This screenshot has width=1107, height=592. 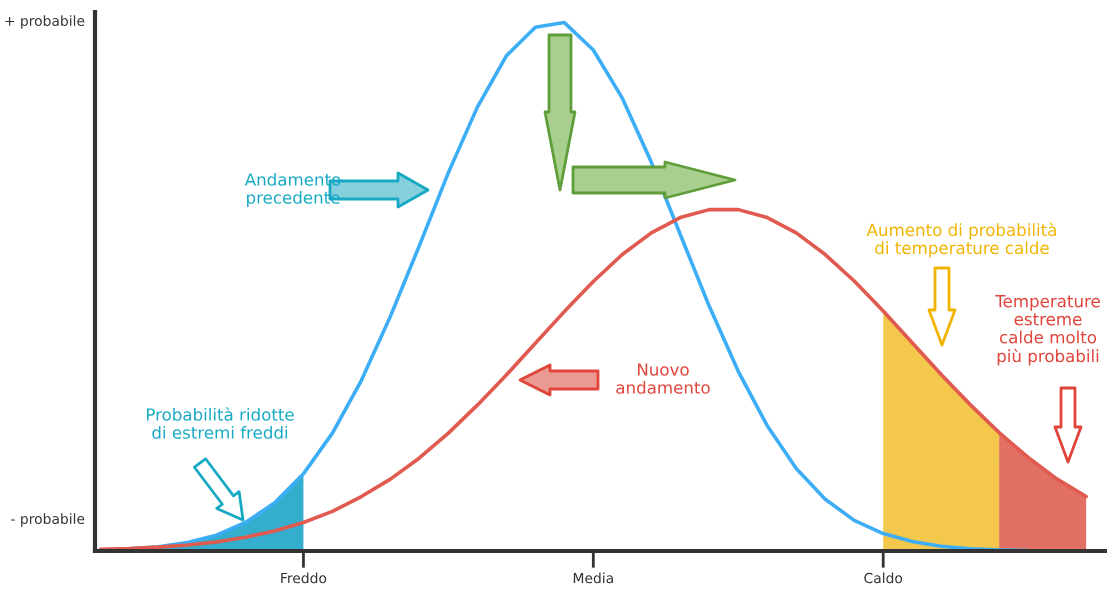 I want to click on annotation: Probabilità ridotte di estremi freddi, so click(x=220, y=423).